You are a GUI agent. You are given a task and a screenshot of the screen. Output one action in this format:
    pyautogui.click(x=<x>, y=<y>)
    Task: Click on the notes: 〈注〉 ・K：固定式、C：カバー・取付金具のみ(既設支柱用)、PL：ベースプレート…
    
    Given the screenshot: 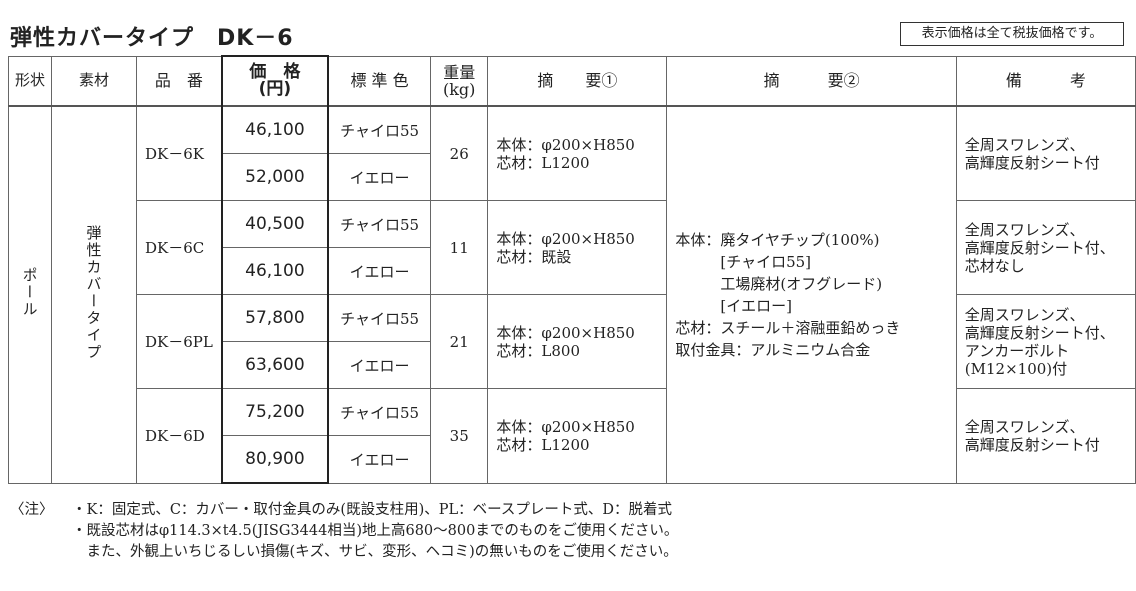 What is the action you would take?
    pyautogui.click(x=344, y=531)
    